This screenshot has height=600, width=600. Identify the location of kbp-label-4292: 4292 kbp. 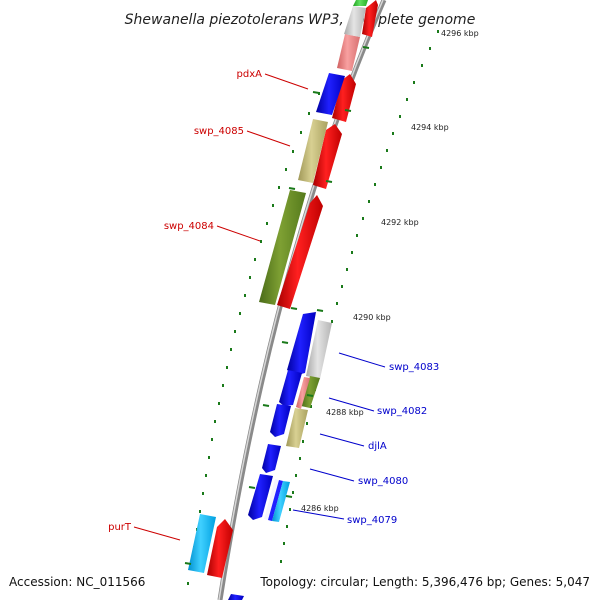
(400, 222).